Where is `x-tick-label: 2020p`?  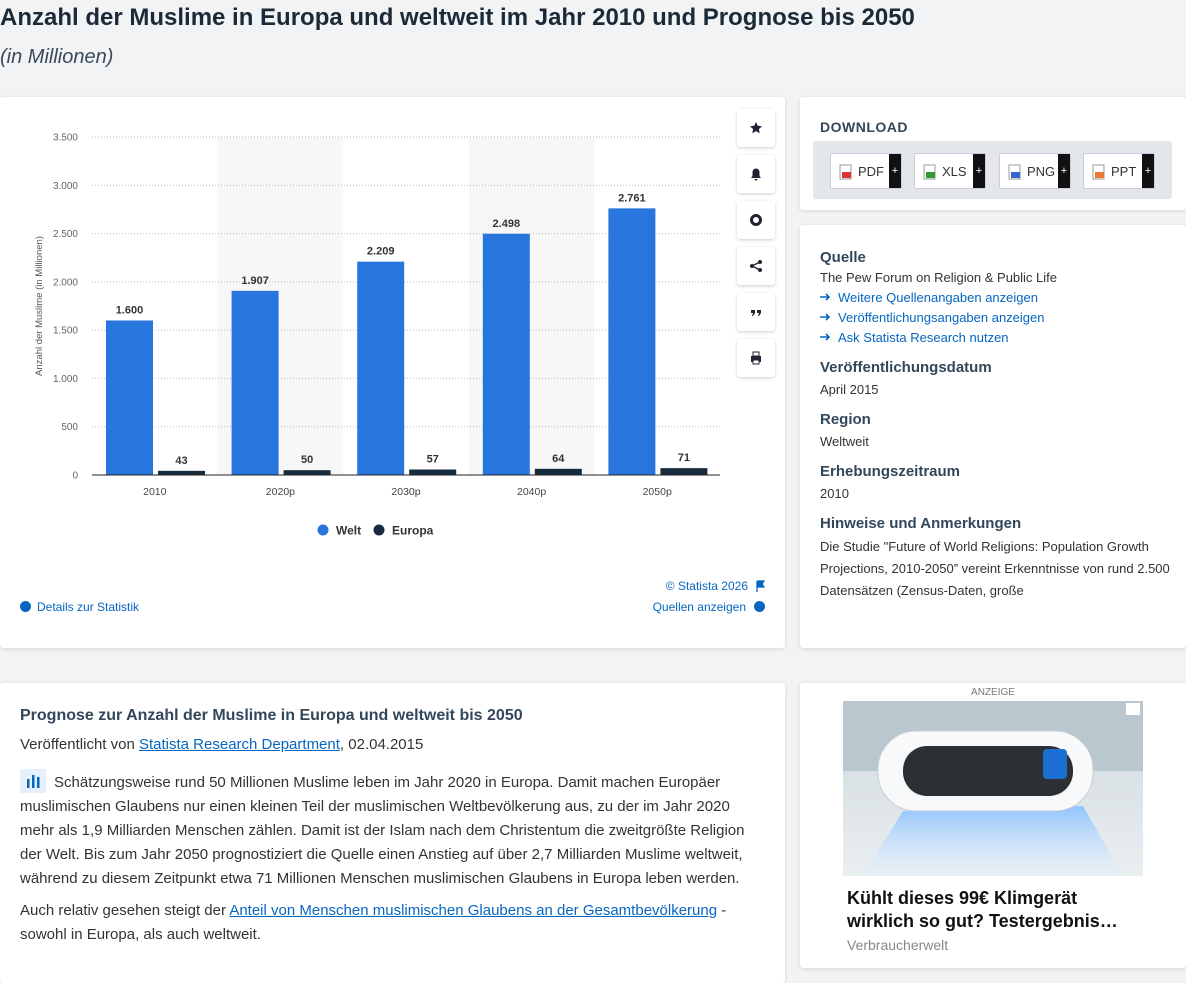 x-tick-label: 2020p is located at coordinates (280, 492).